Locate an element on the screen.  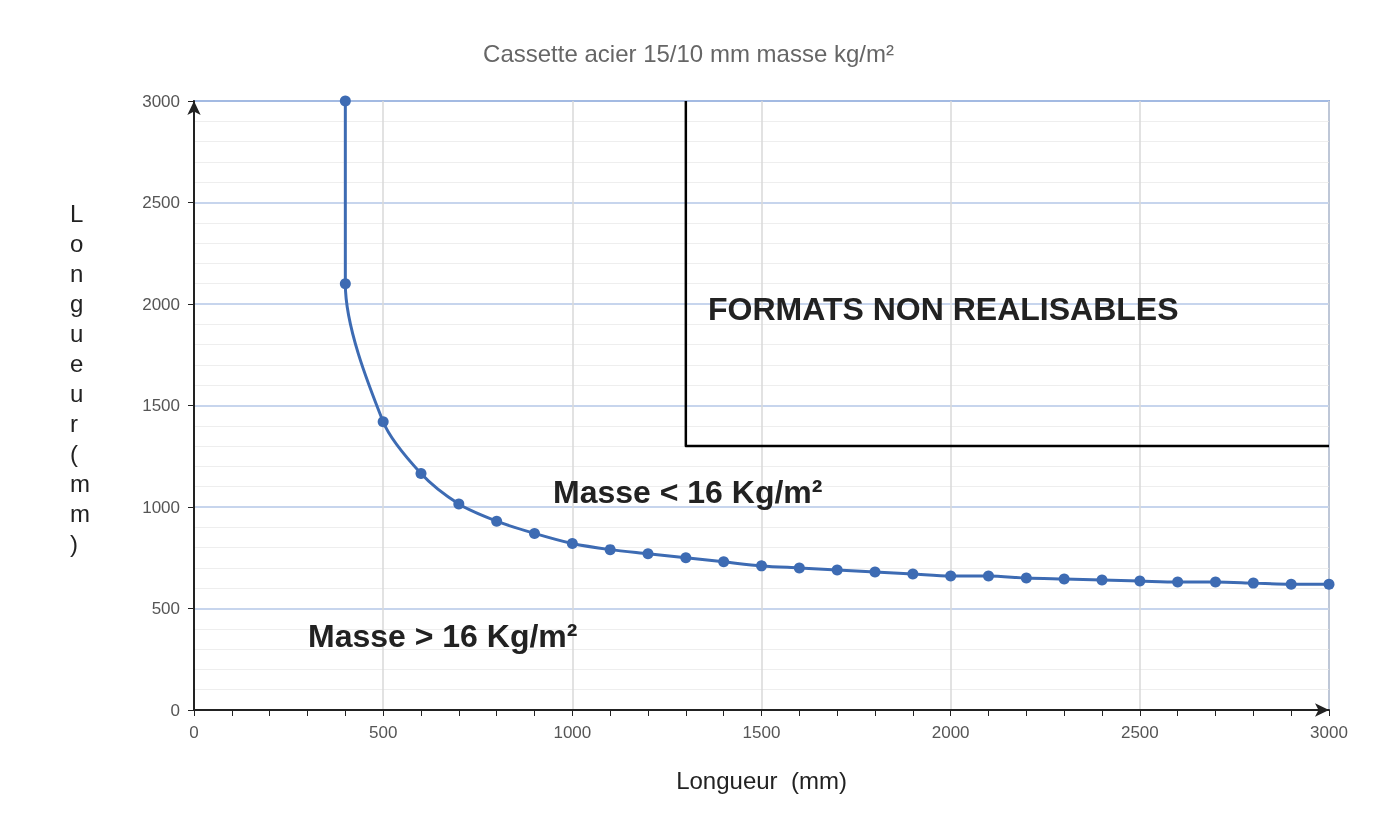
x-tick-label: 2000 is located at coordinates (950, 732).